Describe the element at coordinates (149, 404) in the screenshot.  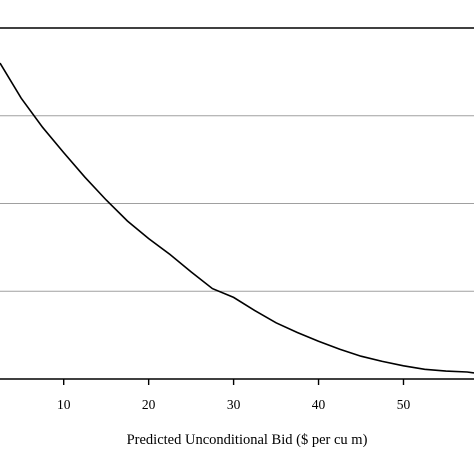
I see `x-tick-label: 20` at that location.